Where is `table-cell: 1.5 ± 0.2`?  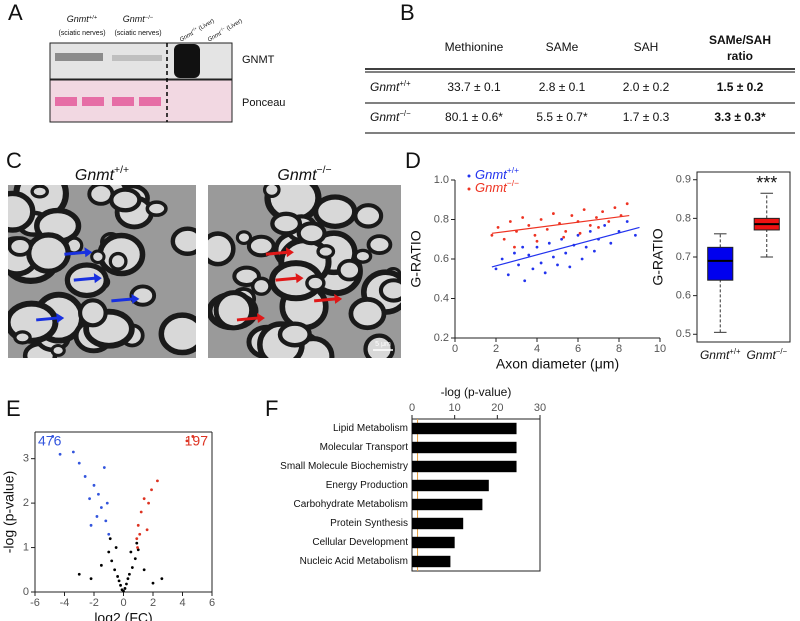
table-cell: 1.5 ± 0.2 is located at coordinates (740, 87).